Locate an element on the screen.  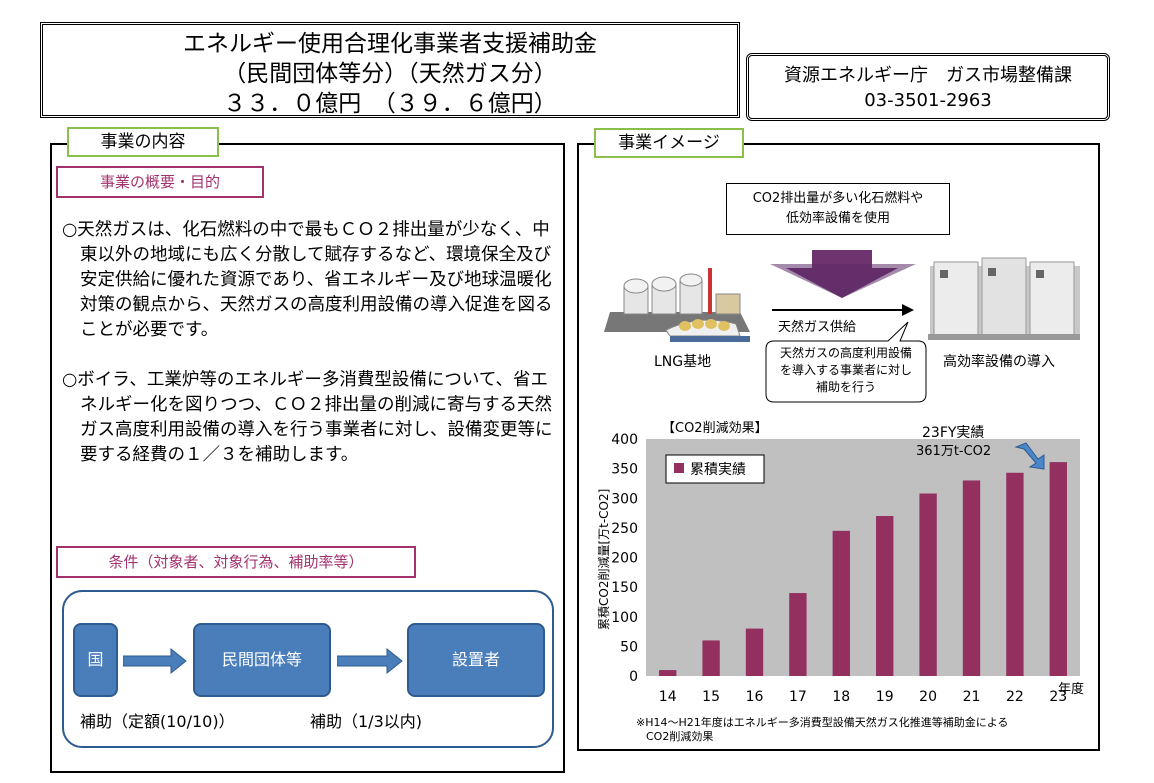
annotation-fy23: 23FY実績 is located at coordinates (953, 433).